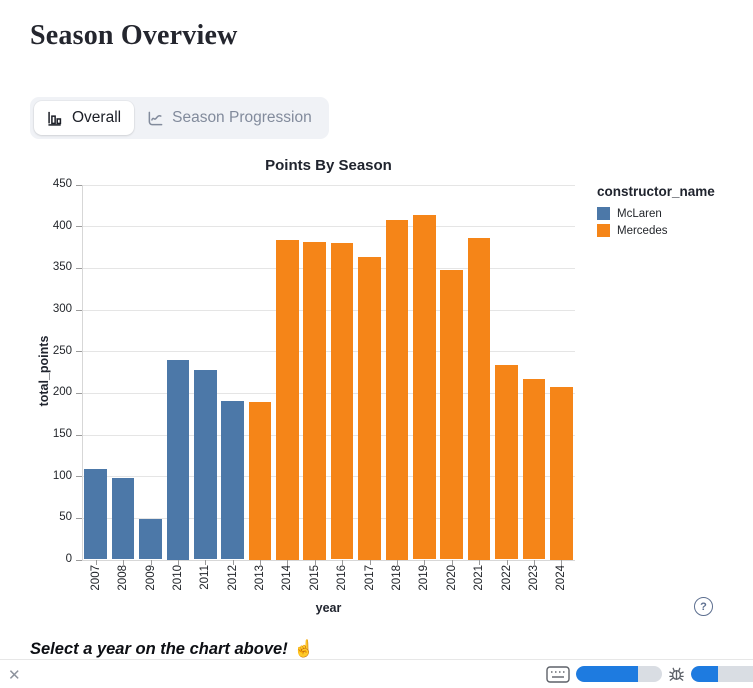  What do you see at coordinates (134, 35) in the screenshot?
I see `page-title: Season Overview` at bounding box center [134, 35].